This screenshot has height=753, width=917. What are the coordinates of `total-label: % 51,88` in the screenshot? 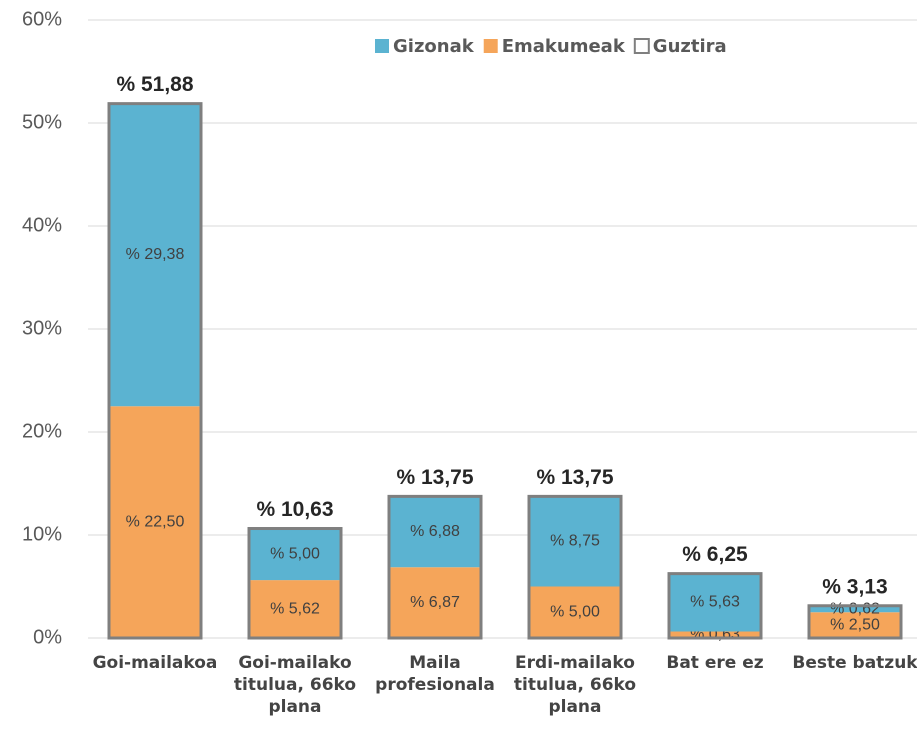 It's located at (154, 84).